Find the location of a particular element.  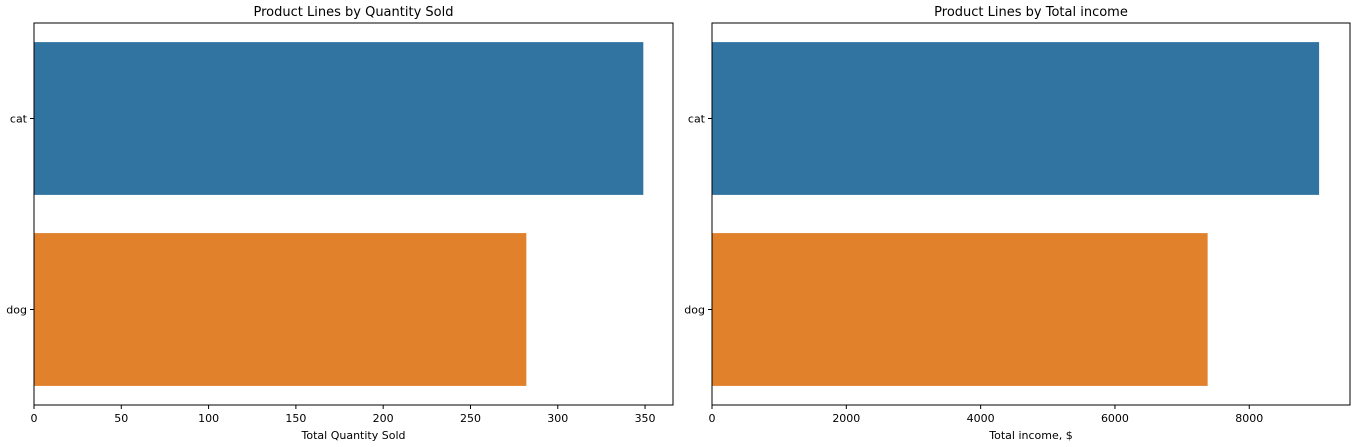

x-tick-label: 200 is located at coordinates (383, 418).